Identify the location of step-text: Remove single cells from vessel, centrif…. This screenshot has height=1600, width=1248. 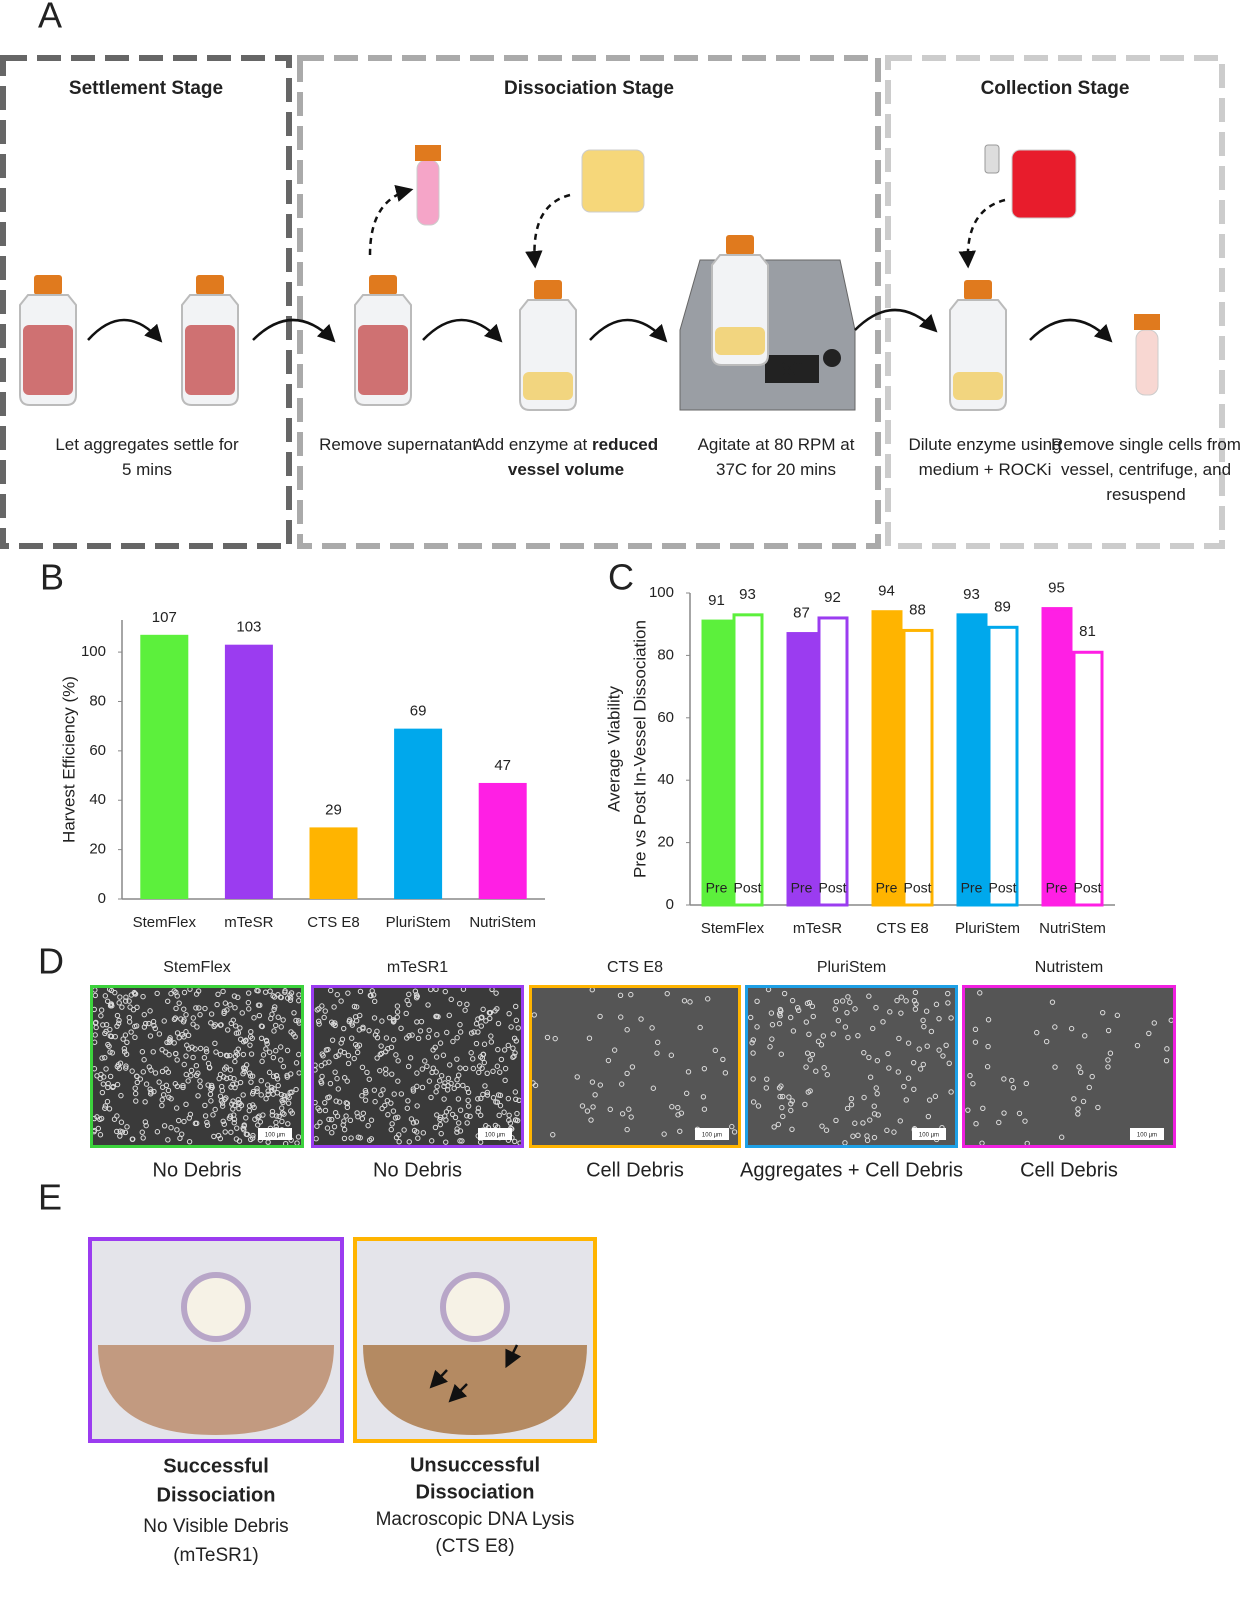
(1146, 469).